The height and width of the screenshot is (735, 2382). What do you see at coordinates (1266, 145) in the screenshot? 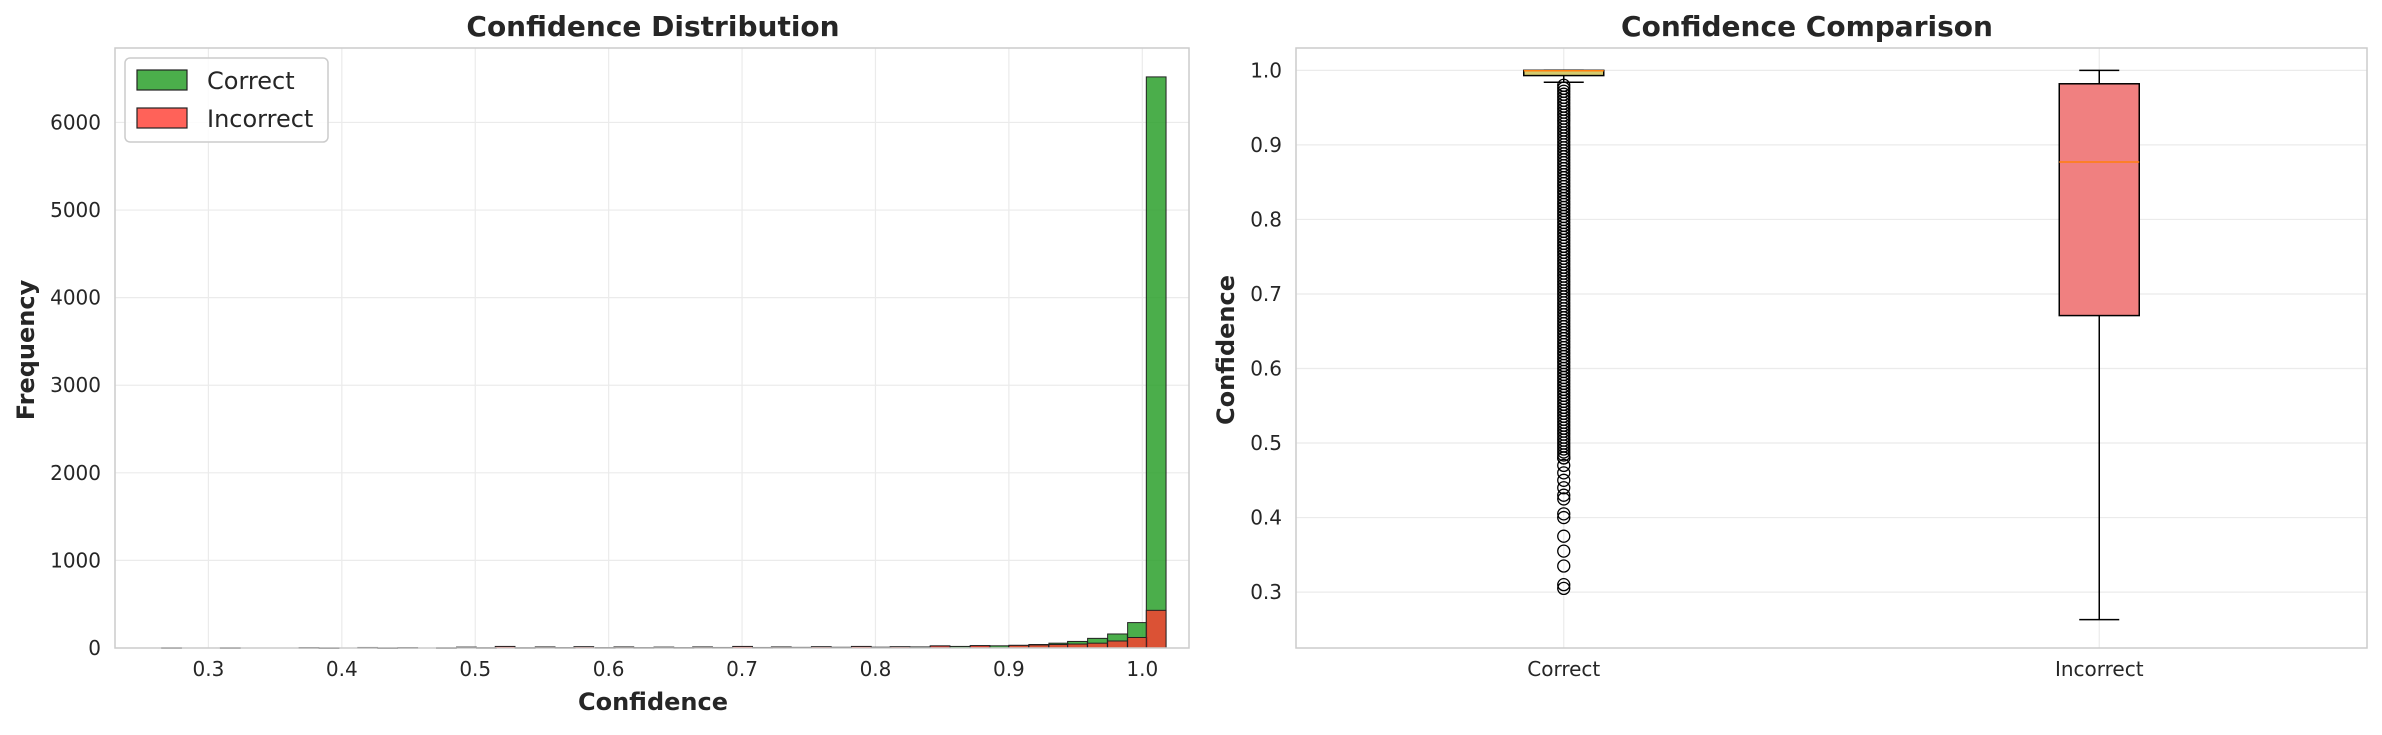
I see `y-tick-label: 0.9` at bounding box center [1266, 145].